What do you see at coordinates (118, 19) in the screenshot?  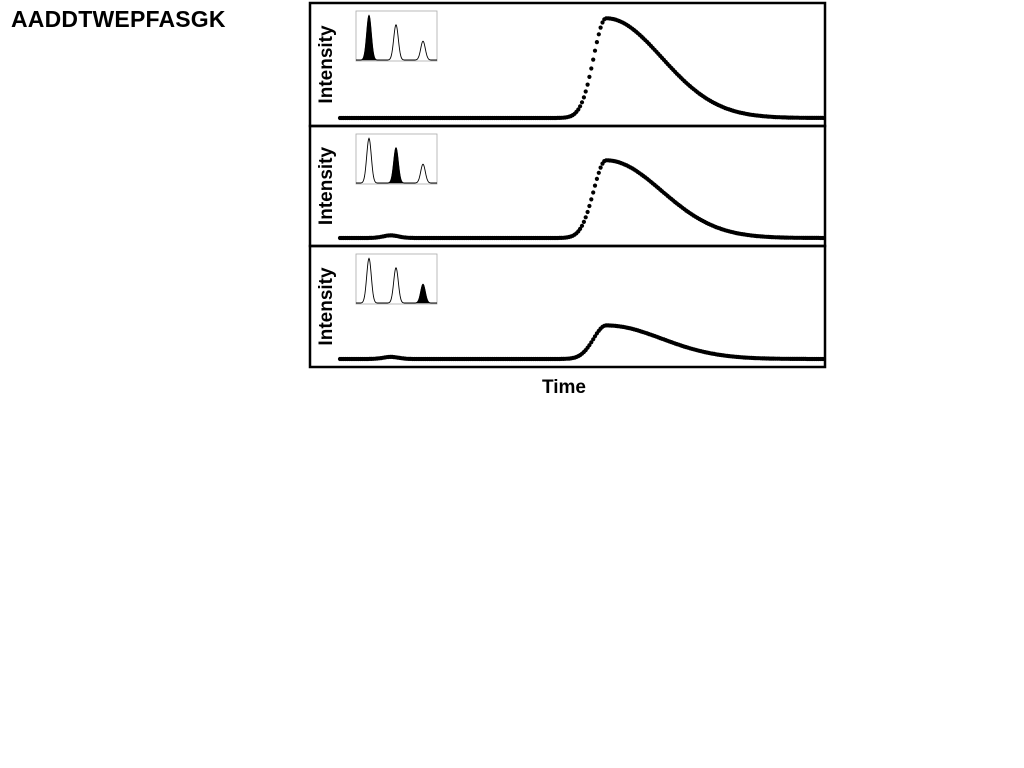 I see `peptide-title: AADDTWEPFASGK` at bounding box center [118, 19].